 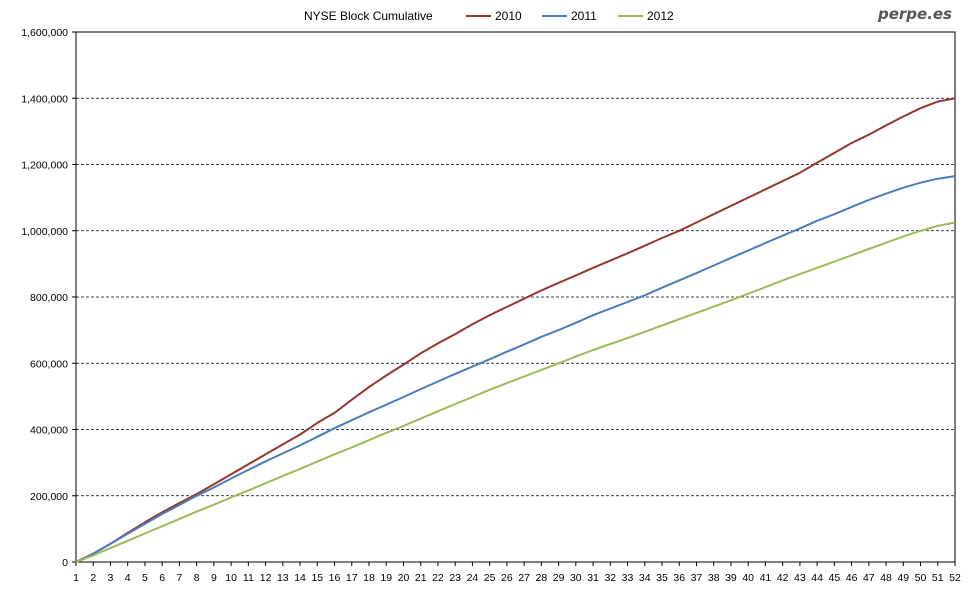 What do you see at coordinates (231, 578) in the screenshot?
I see `x-tick-label: 10` at bounding box center [231, 578].